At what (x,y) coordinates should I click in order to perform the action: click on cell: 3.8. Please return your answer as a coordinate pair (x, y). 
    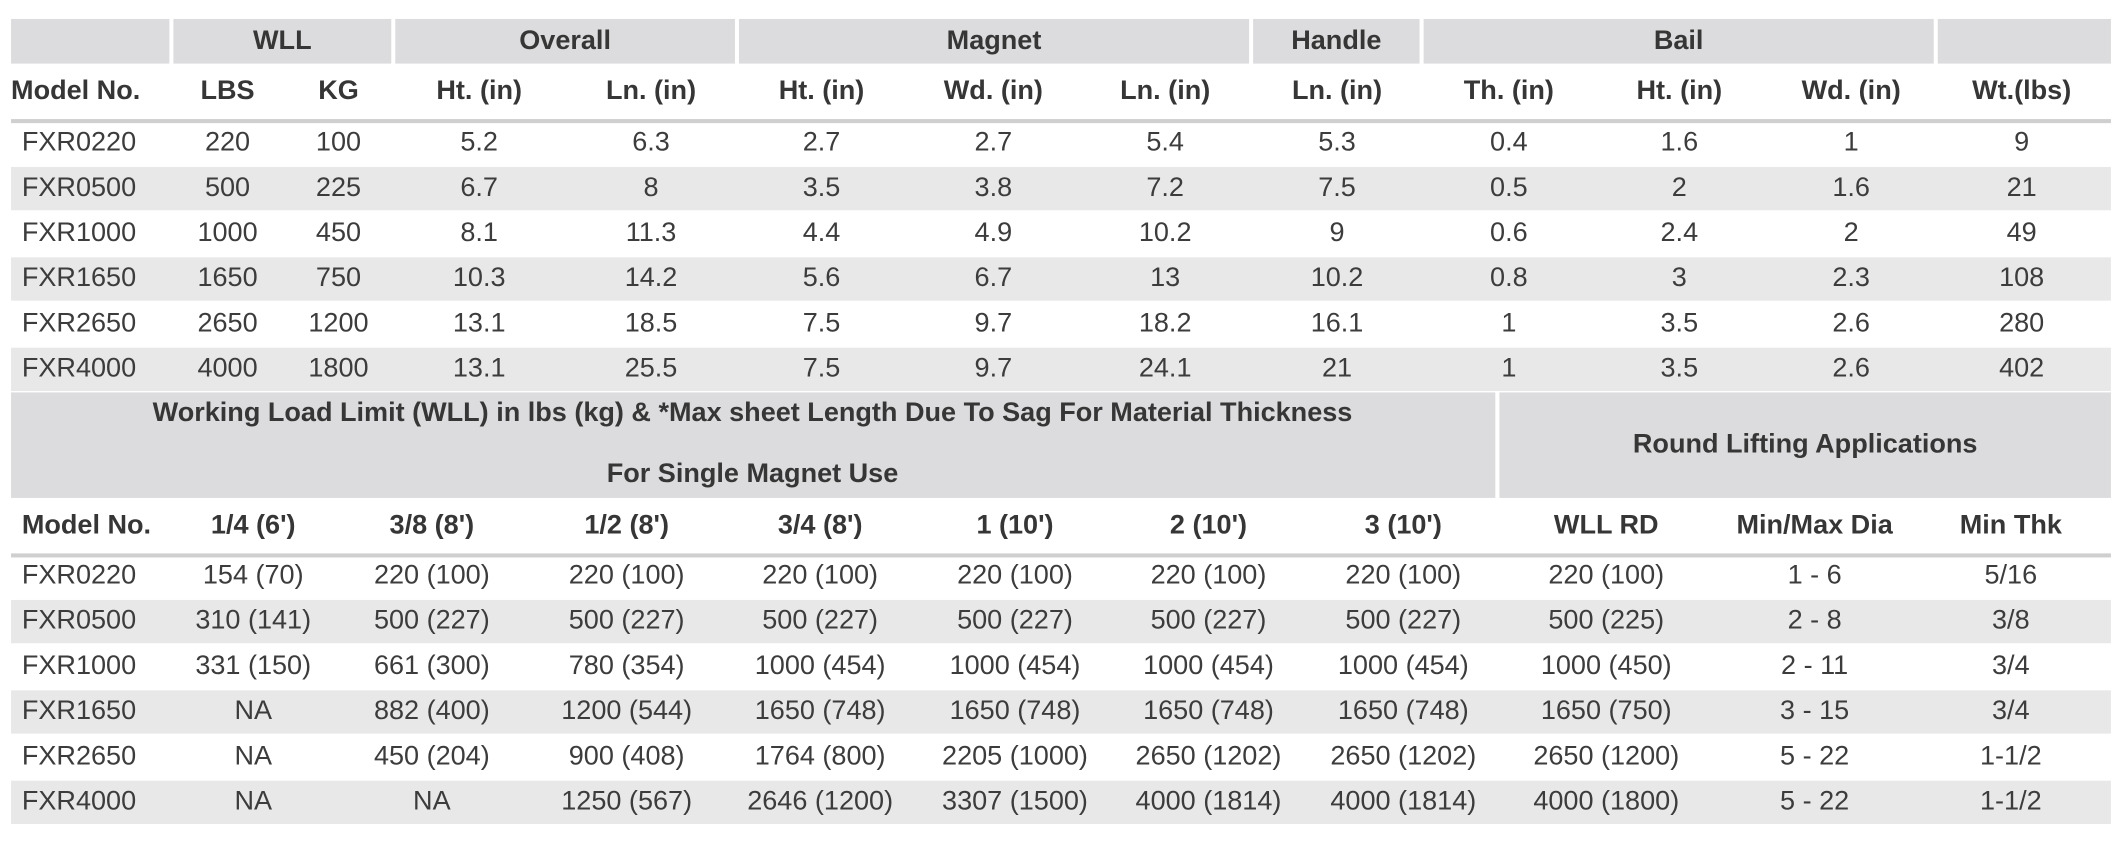
    Looking at the image, I should click on (994, 187).